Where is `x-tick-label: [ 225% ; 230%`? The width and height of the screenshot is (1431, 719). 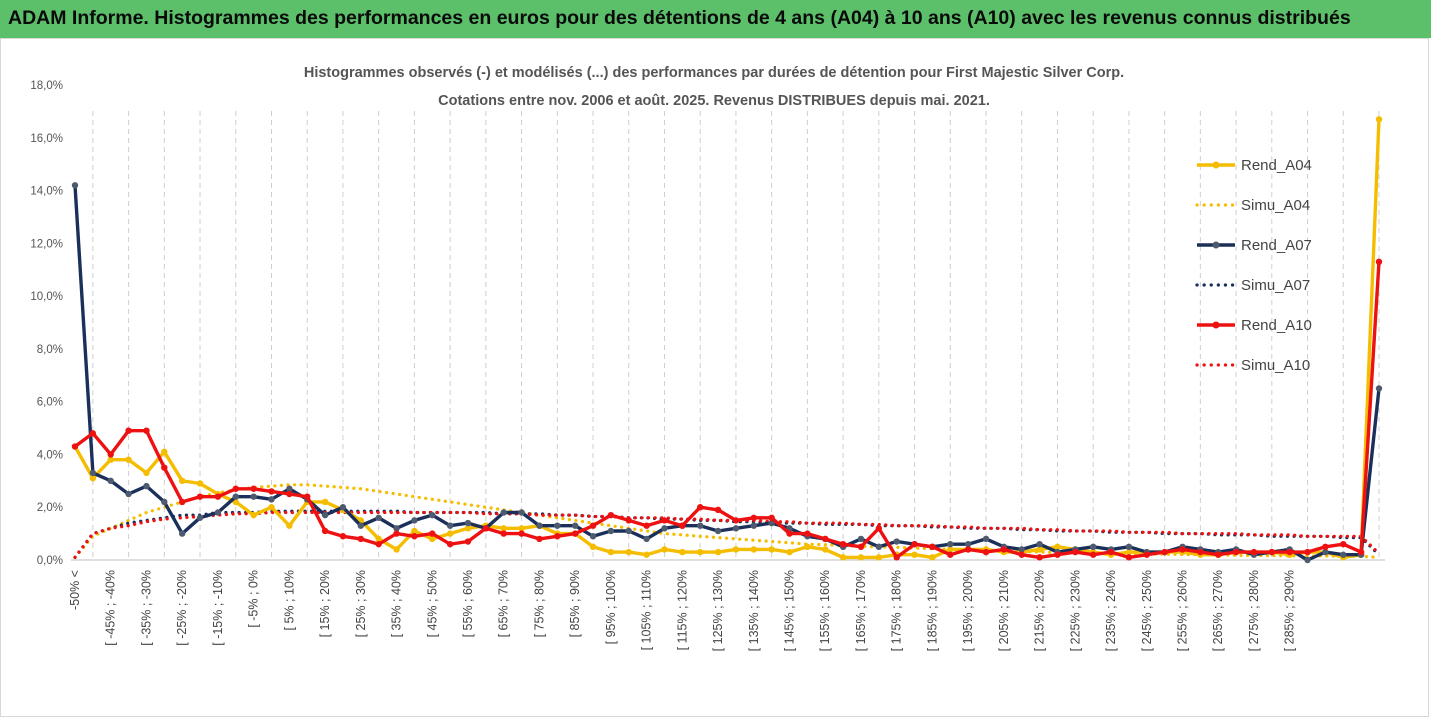
x-tick-label: [ 225% ; 230% is located at coordinates (1075, 610).